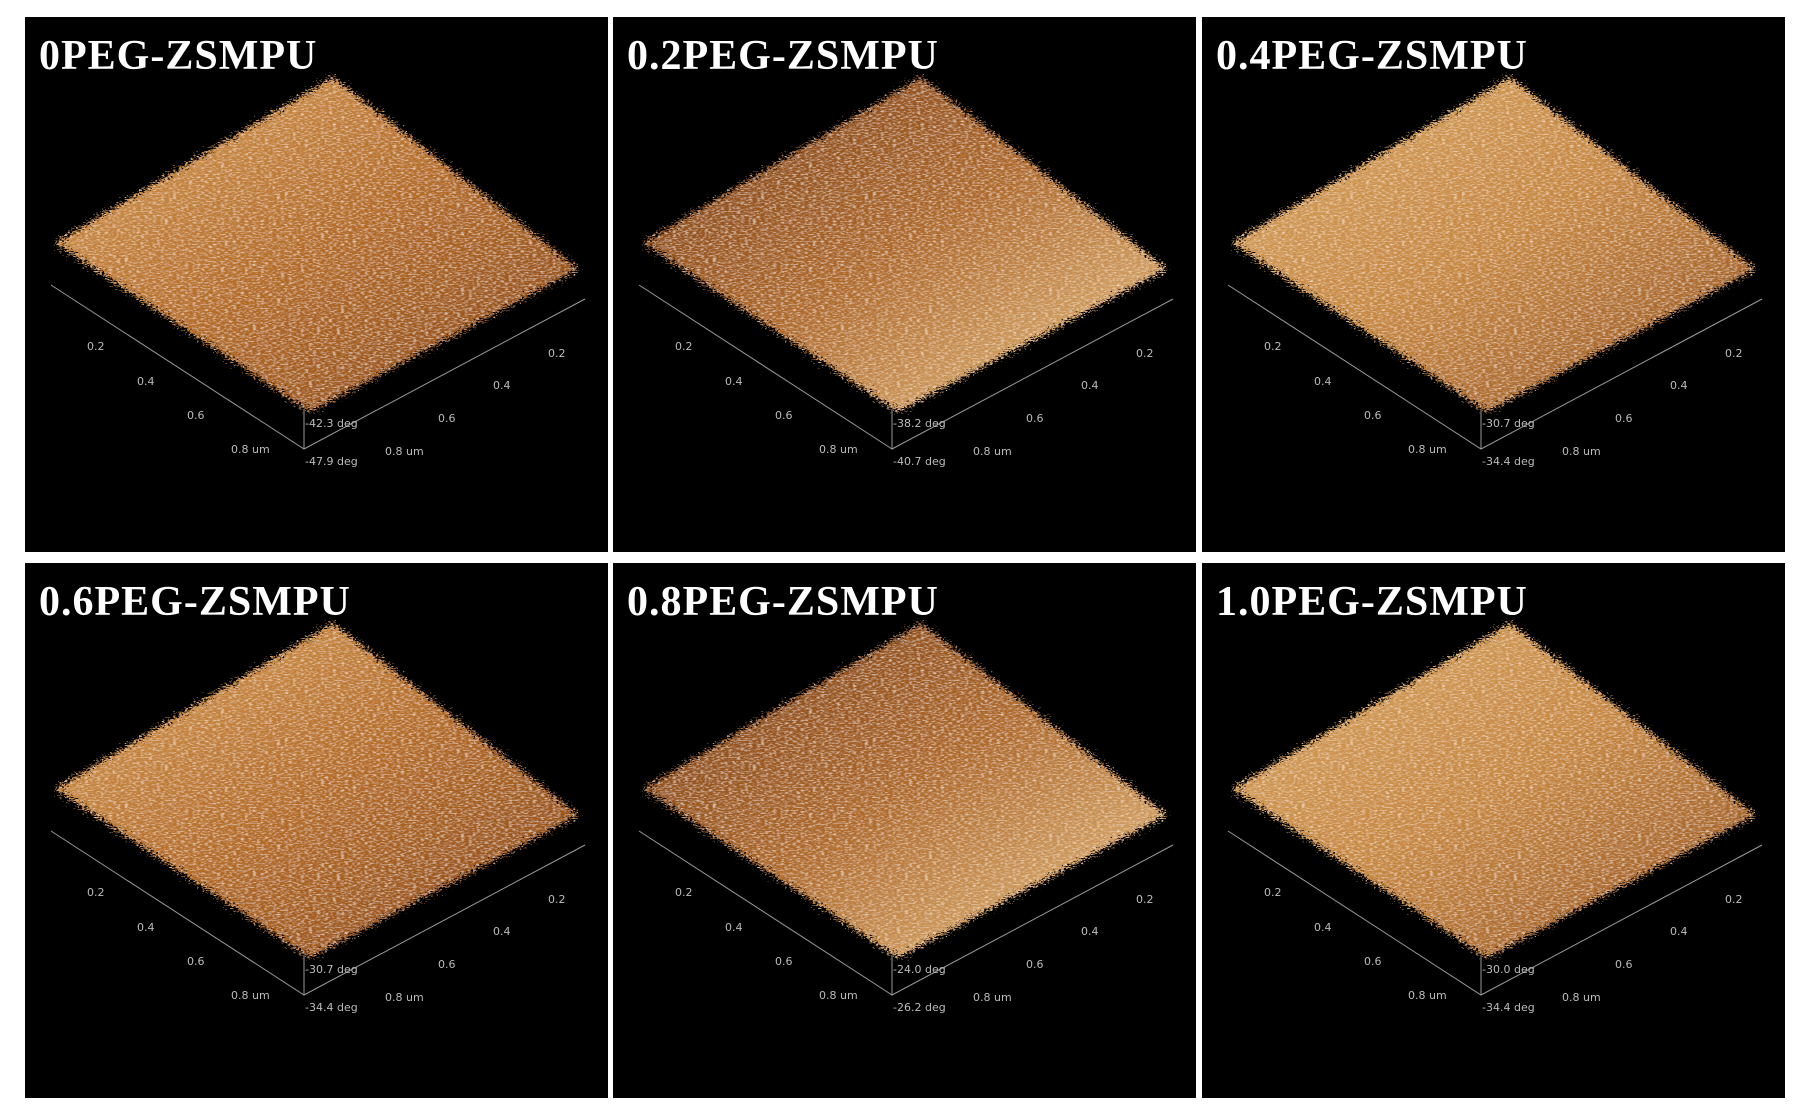 This screenshot has width=1800, height=1117. Describe the element at coordinates (1372, 56) in the screenshot. I see `panel-title: 0.4PEG-ZSMPU` at that location.